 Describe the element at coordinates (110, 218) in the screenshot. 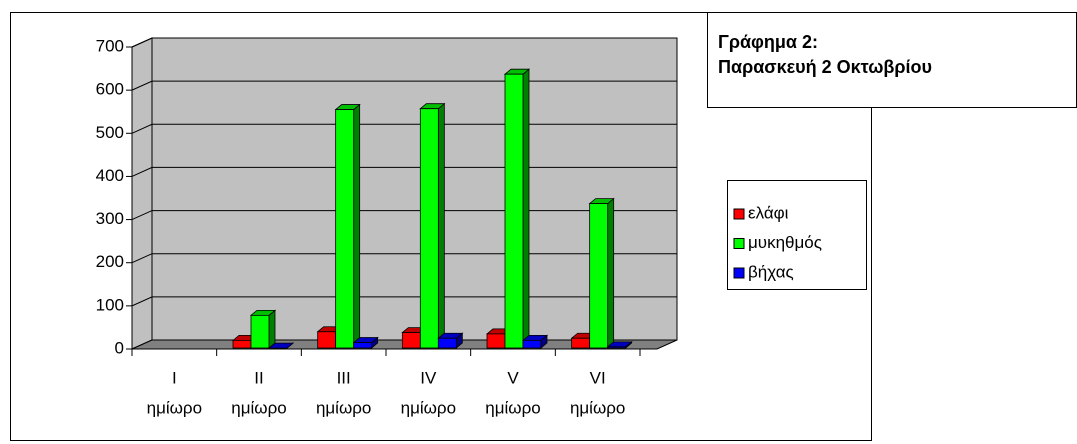

I see `y-tick-label: 300` at that location.